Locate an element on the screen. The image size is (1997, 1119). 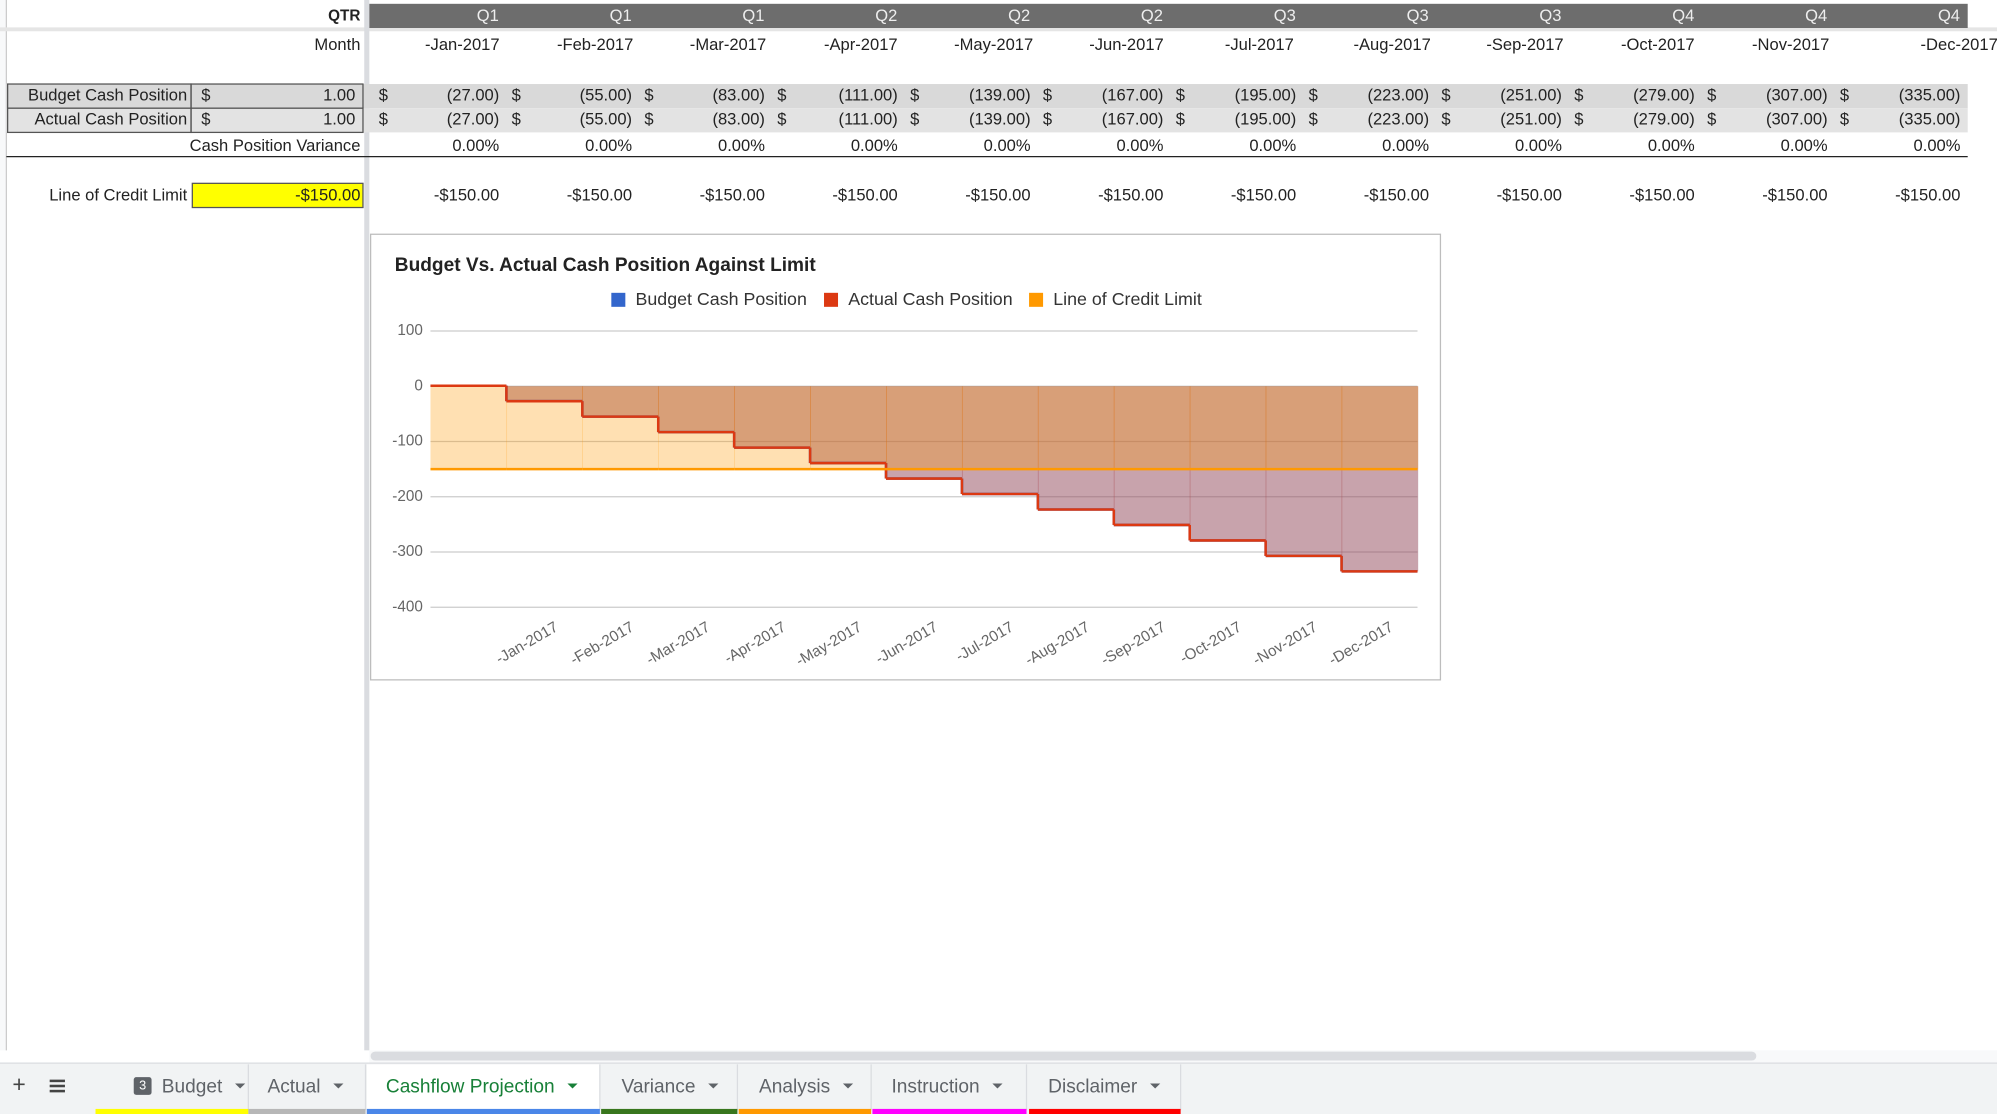
tab-name: Budget is located at coordinates (192, 1086).